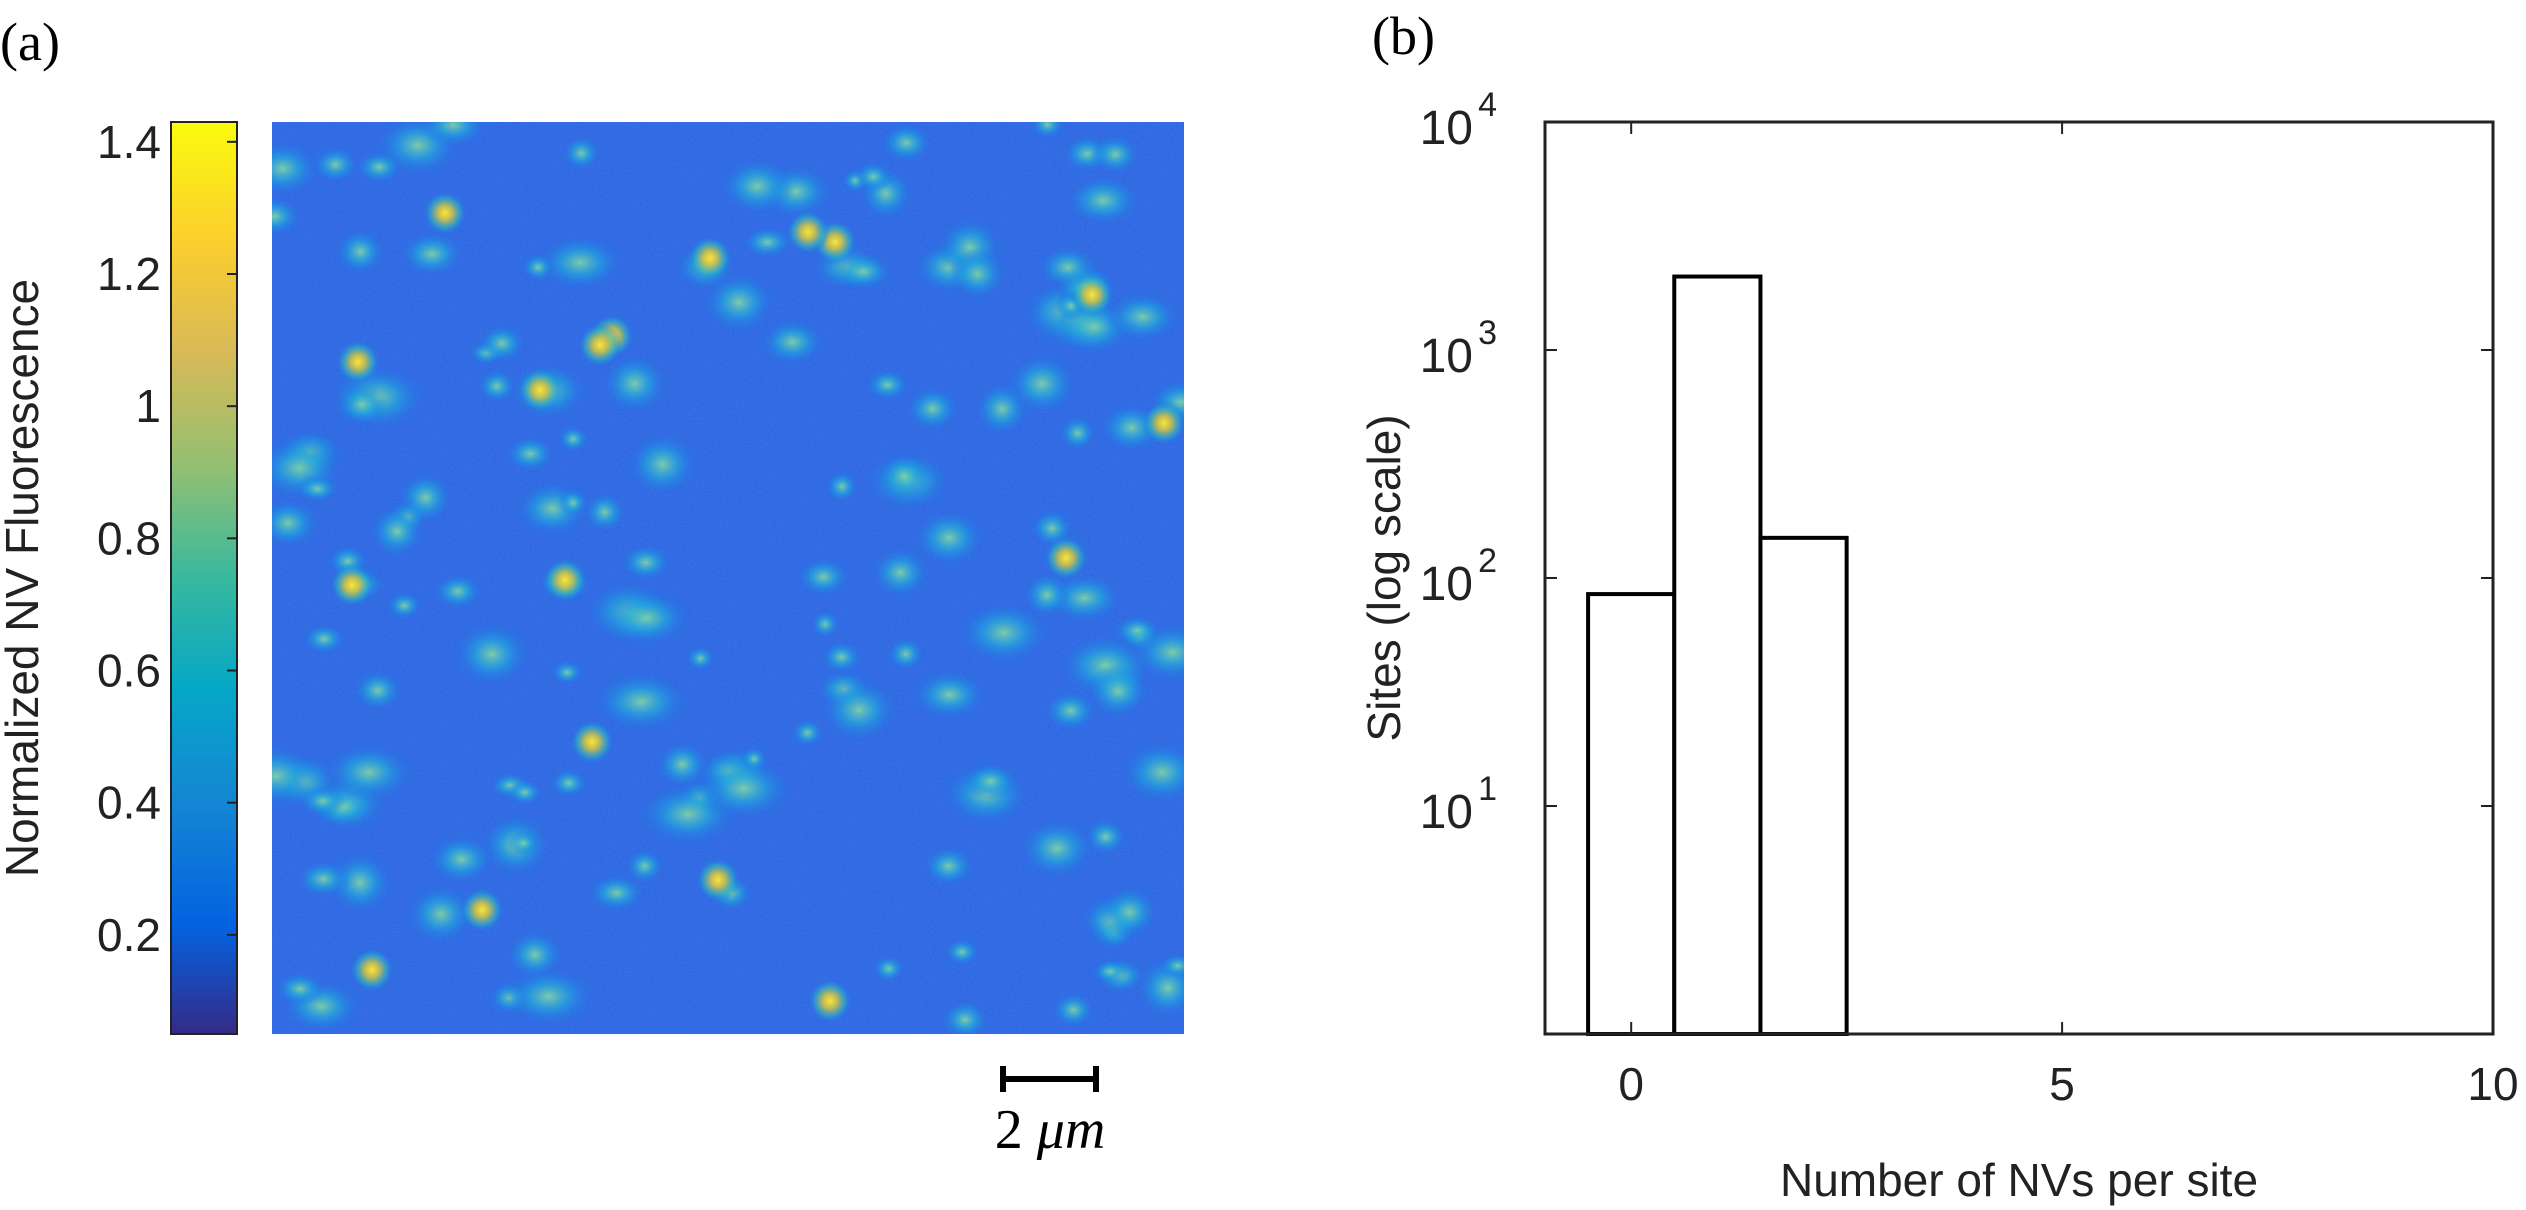 This screenshot has height=1210, width=2526. Describe the element at coordinates (1717, 655) in the screenshot. I see `histogram-bars` at that location.